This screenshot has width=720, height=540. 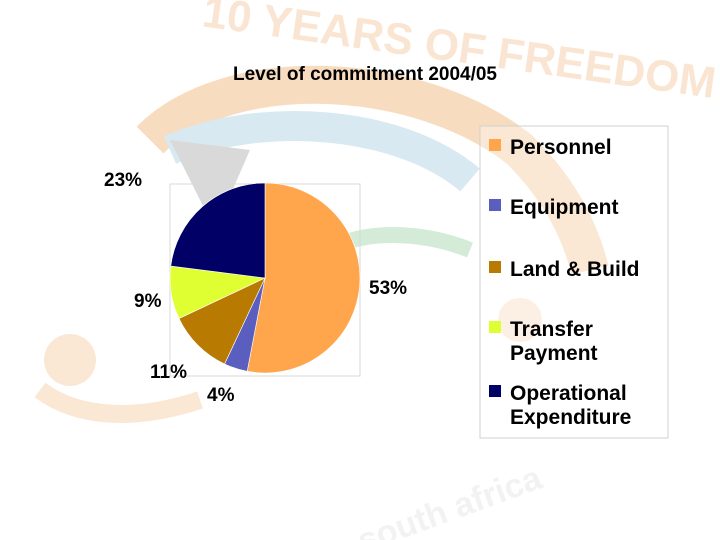 I want to click on watermark-triangle, so click(x=210, y=185).